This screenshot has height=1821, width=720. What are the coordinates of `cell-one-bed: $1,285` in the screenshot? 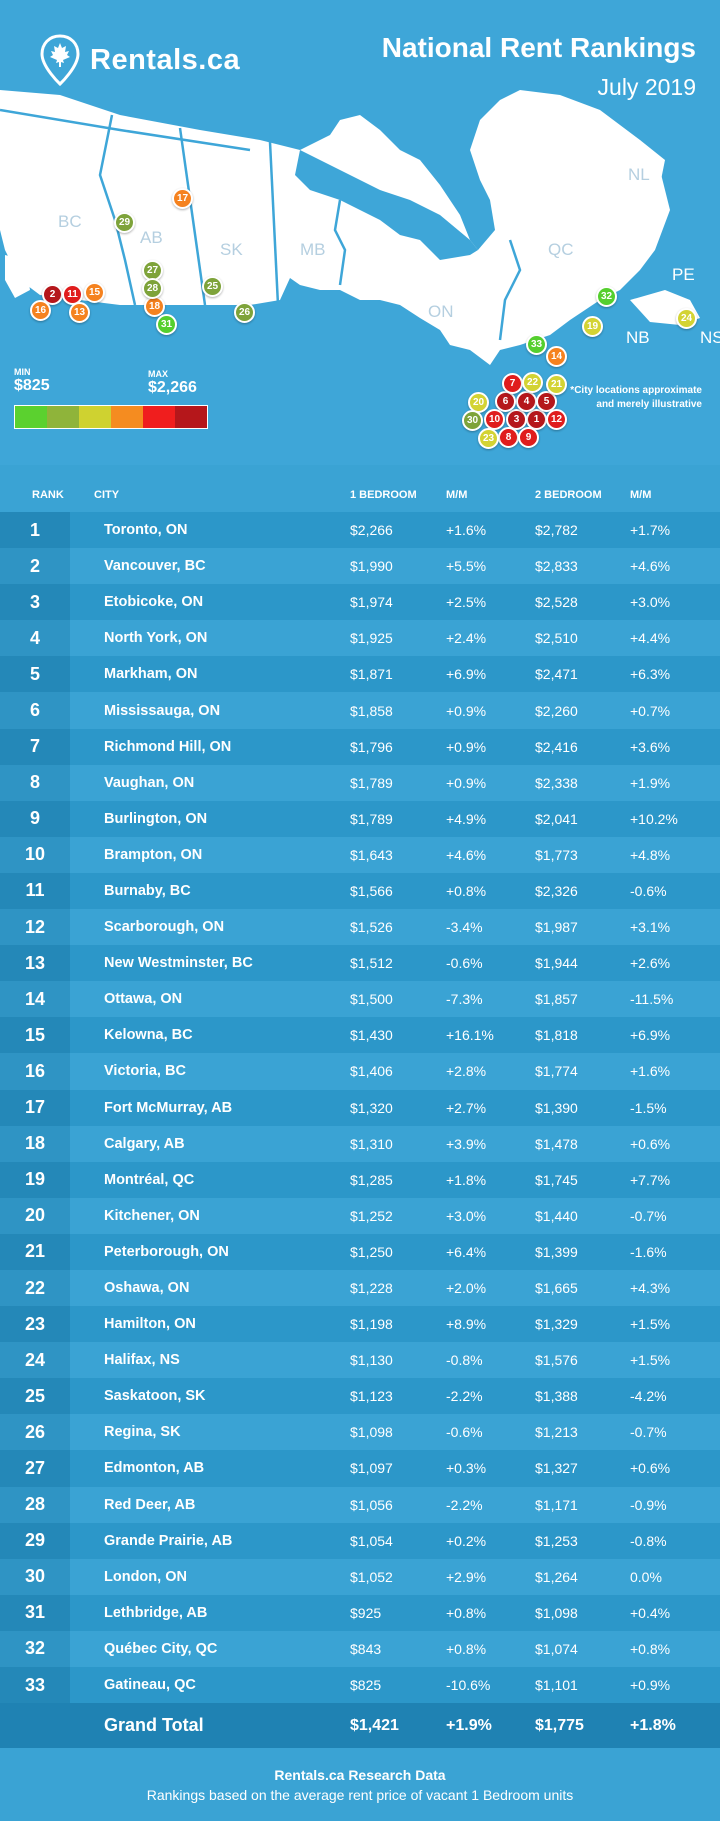 It's located at (398, 1179).